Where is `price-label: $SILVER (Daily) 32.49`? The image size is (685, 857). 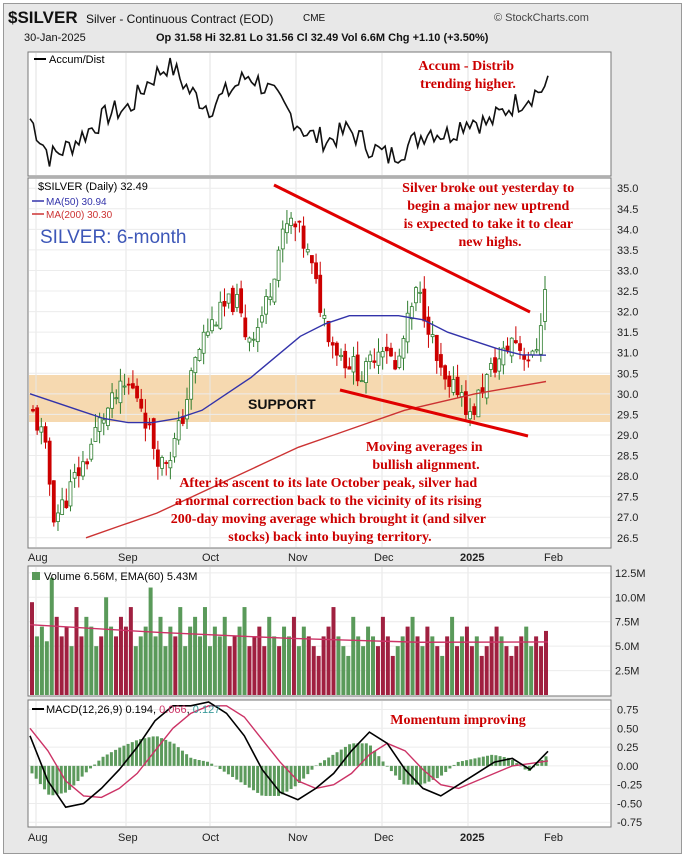
price-label: $SILVER (Daily) 32.49 is located at coordinates (93, 187).